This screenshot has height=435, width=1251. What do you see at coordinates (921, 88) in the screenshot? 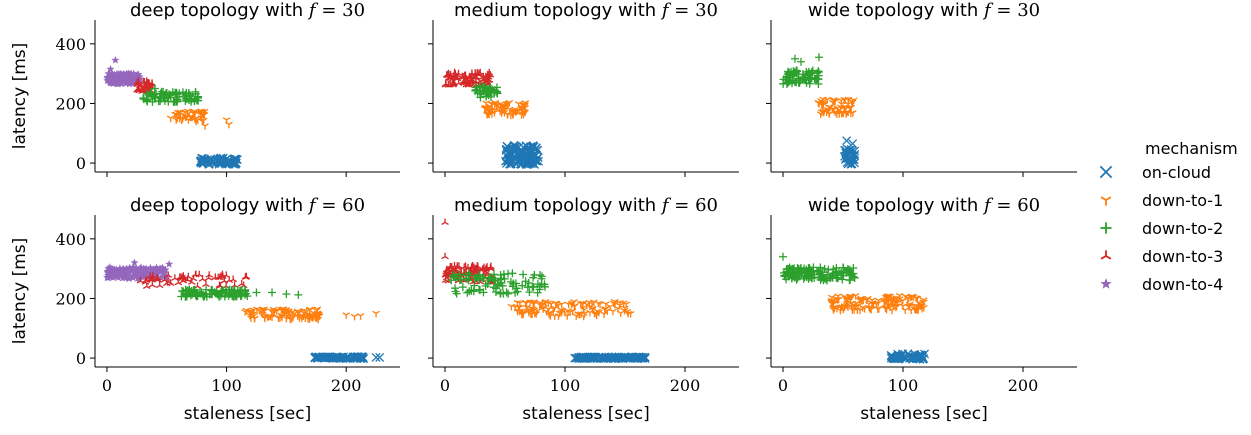
I see `facet-panel: wide topology with f = 30` at bounding box center [921, 88].